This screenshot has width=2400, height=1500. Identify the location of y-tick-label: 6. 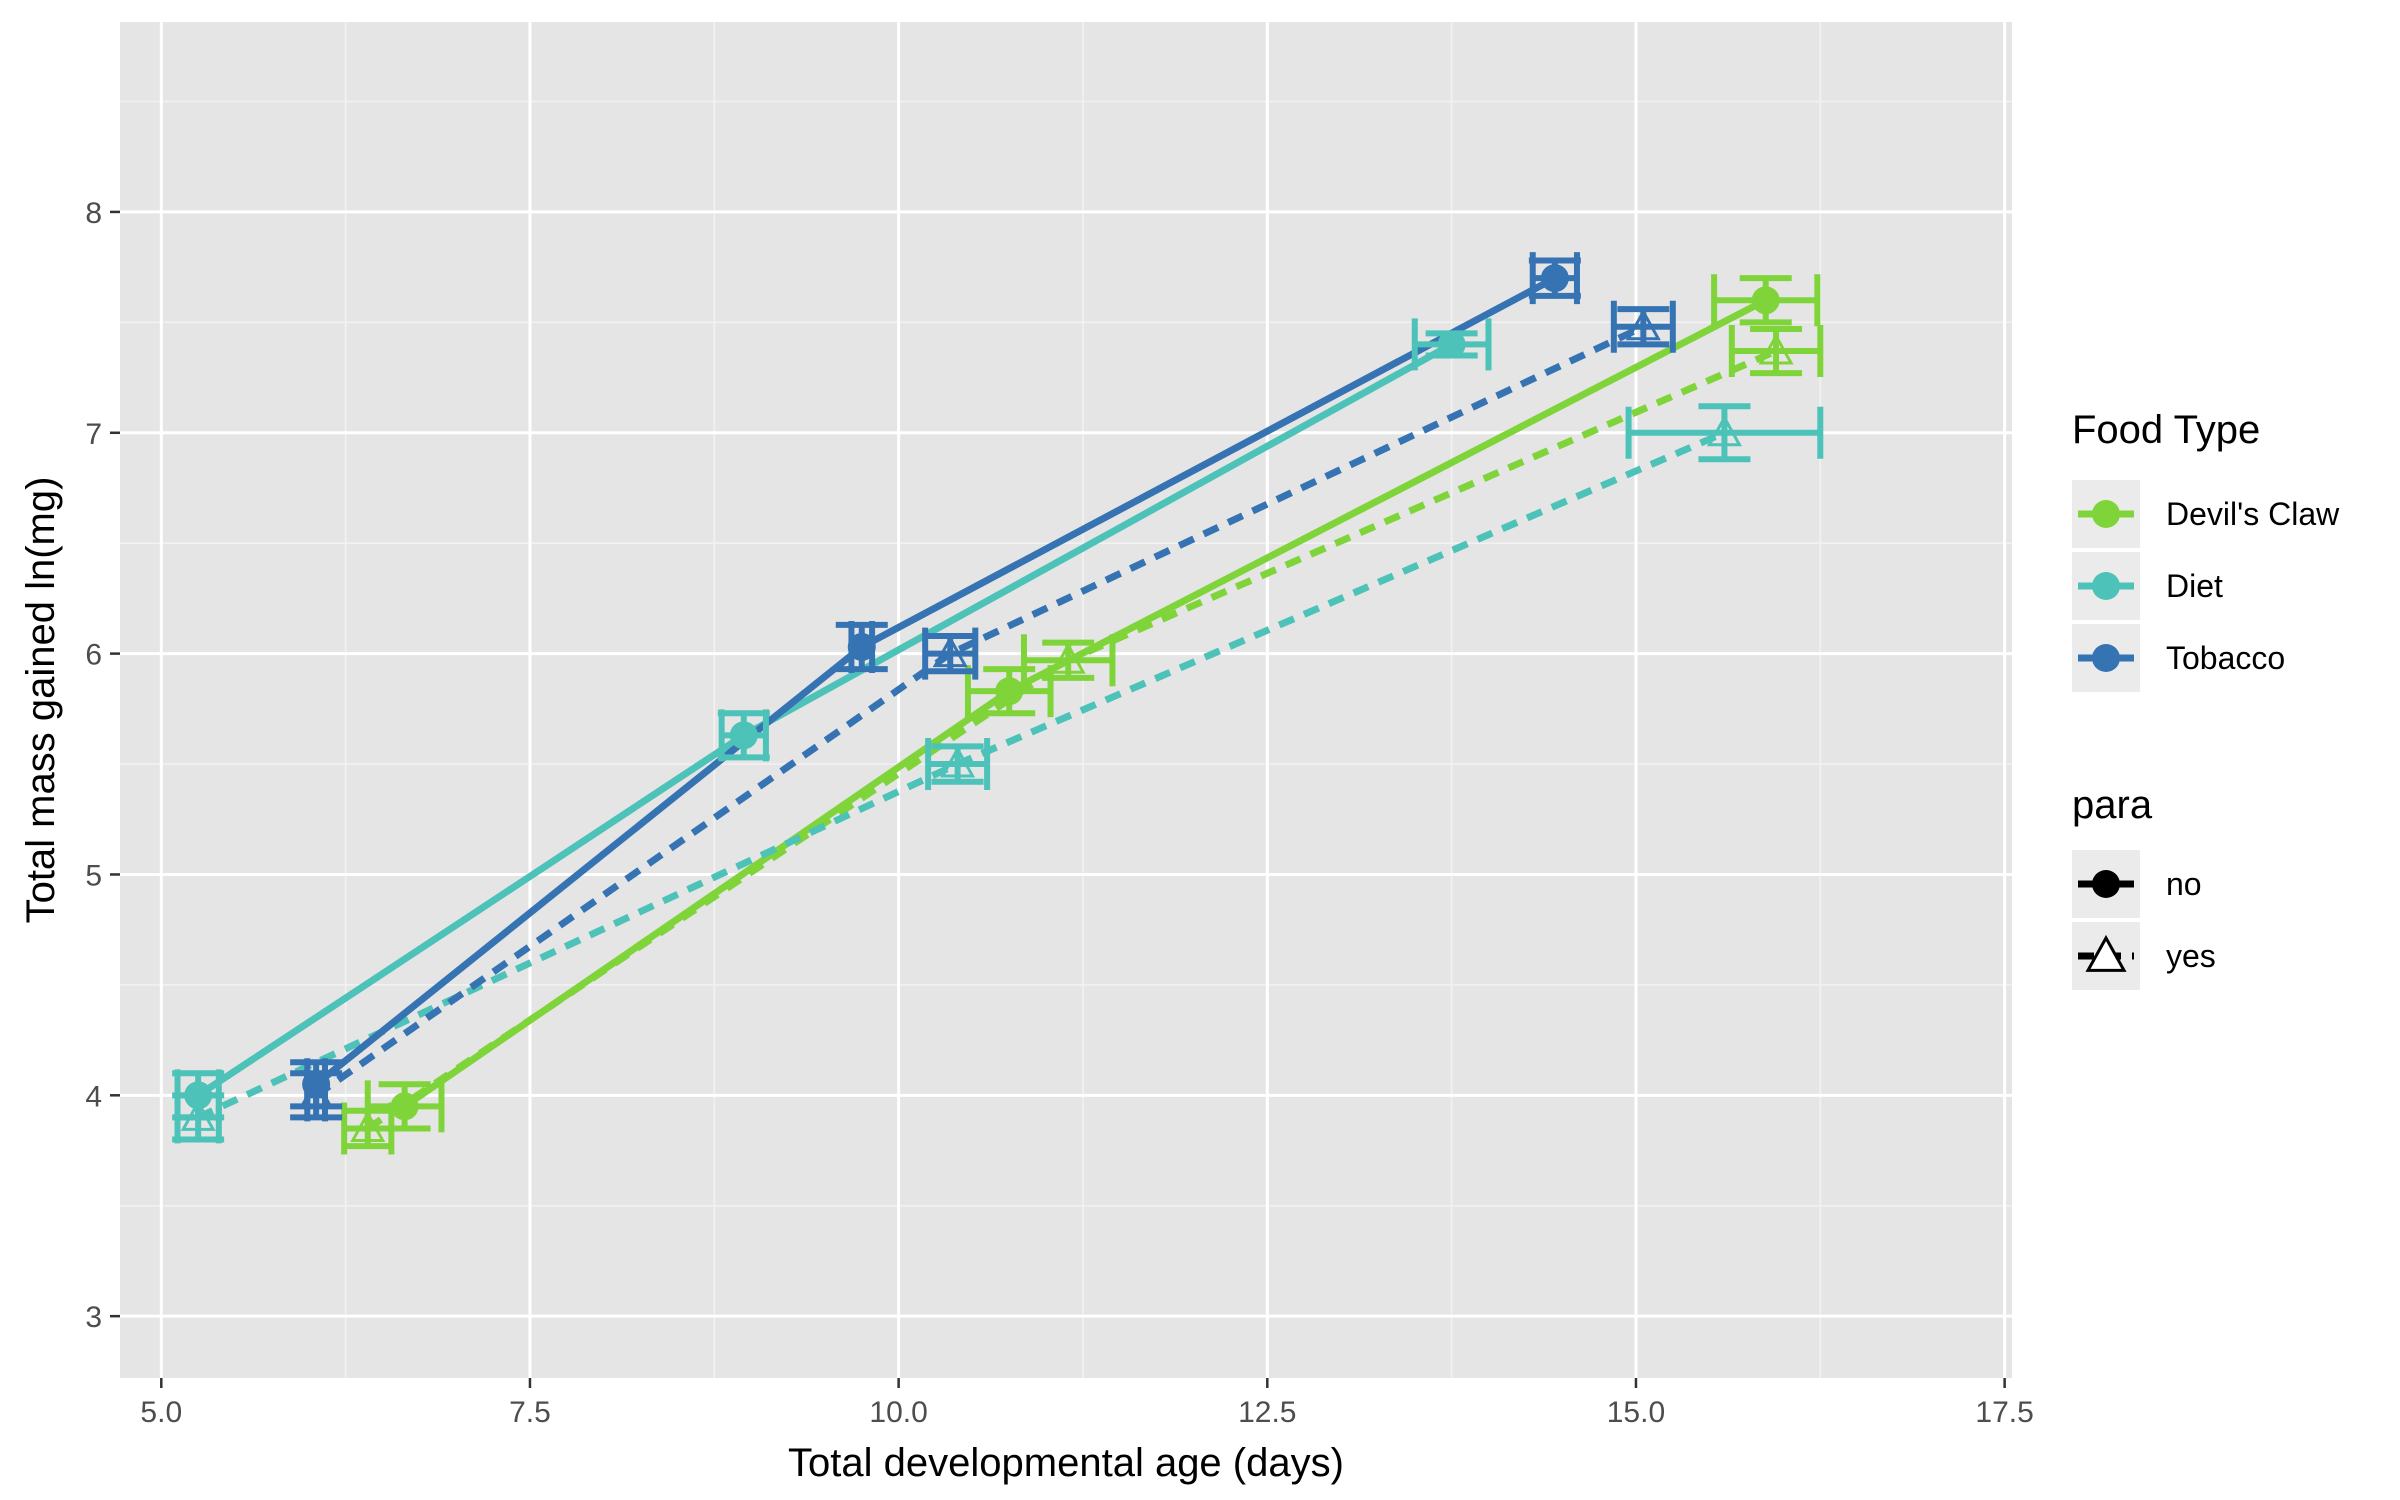
(93, 655).